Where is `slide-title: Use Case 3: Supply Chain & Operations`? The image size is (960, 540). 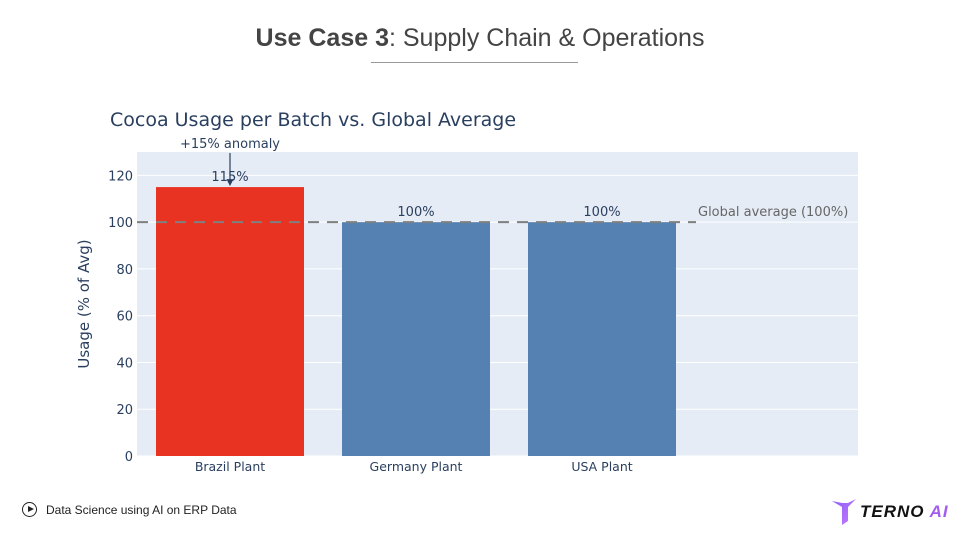 slide-title: Use Case 3: Supply Chain & Operations is located at coordinates (480, 38).